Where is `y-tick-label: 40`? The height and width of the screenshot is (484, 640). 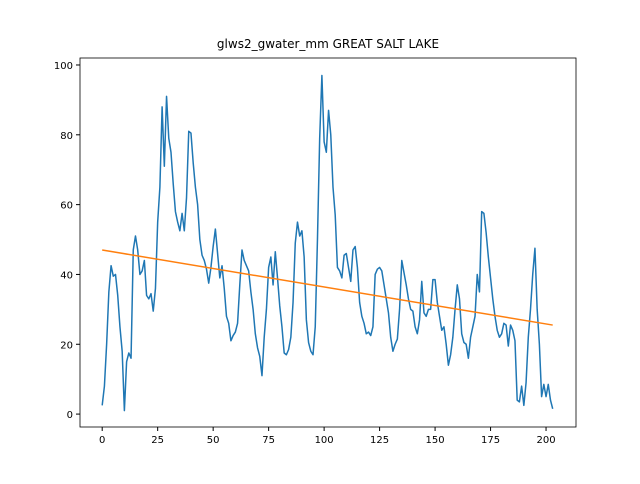 y-tick-label: 40 is located at coordinates (66, 275).